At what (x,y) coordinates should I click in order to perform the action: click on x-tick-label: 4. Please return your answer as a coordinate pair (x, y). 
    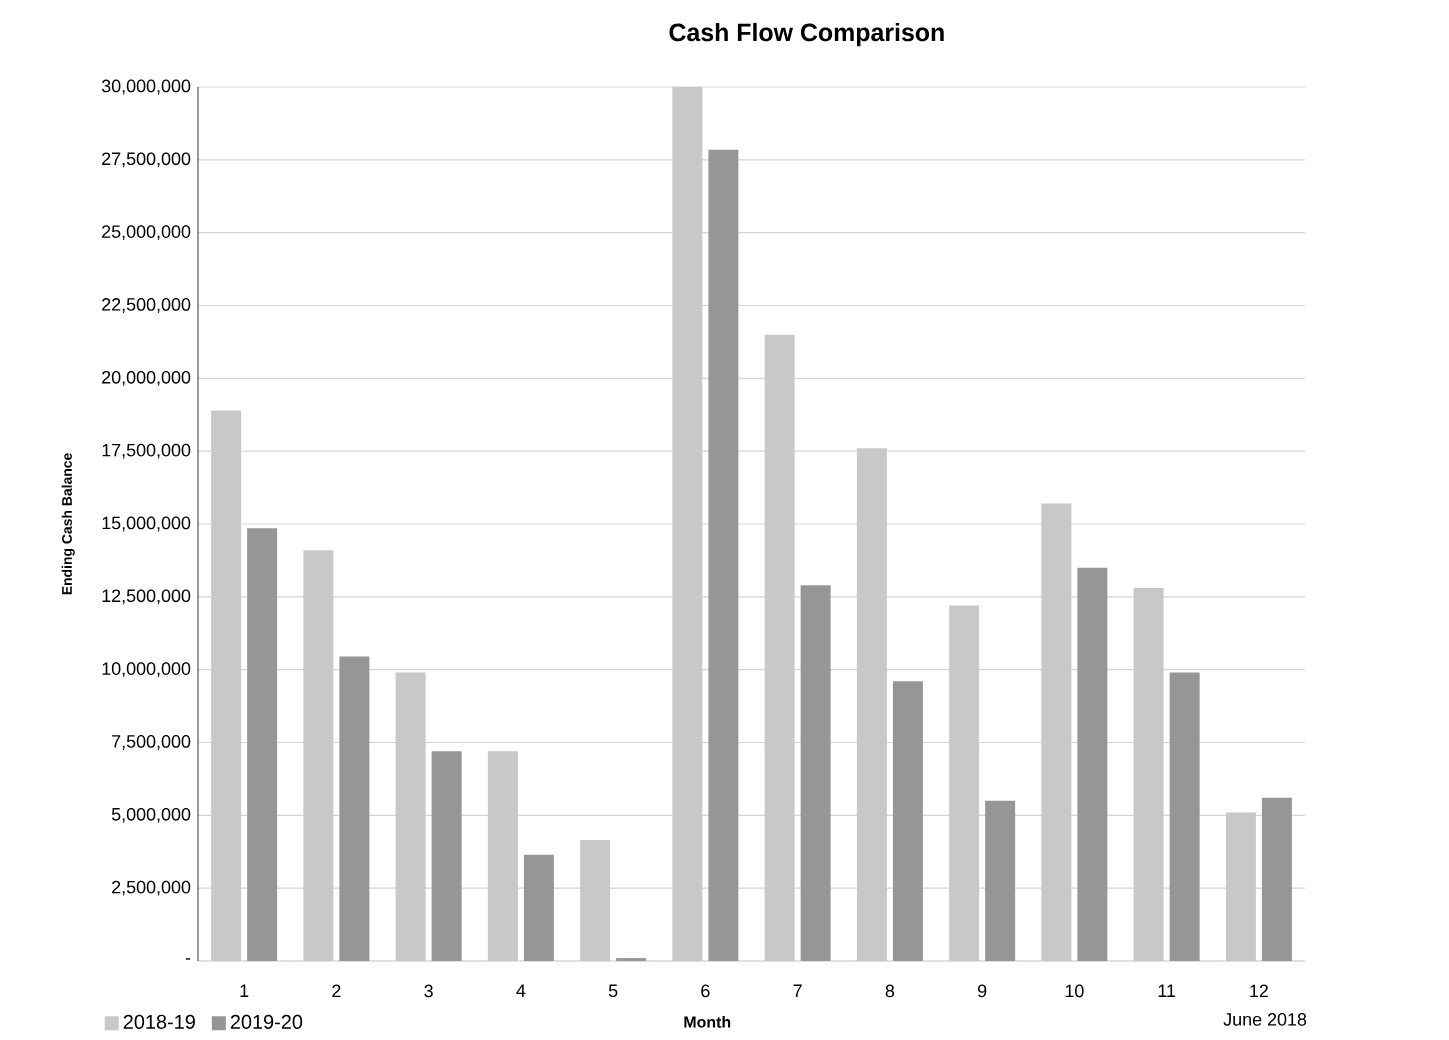
    Looking at the image, I should click on (521, 990).